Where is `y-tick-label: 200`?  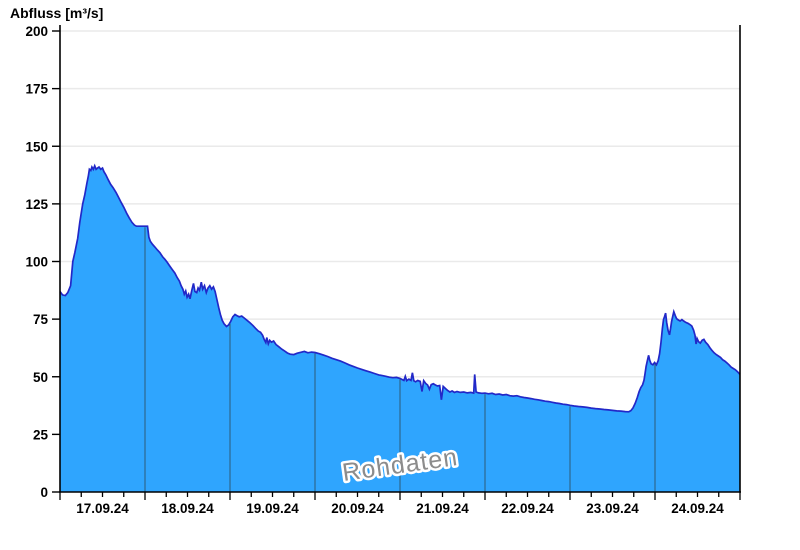 y-tick-label: 200 is located at coordinates (36, 31).